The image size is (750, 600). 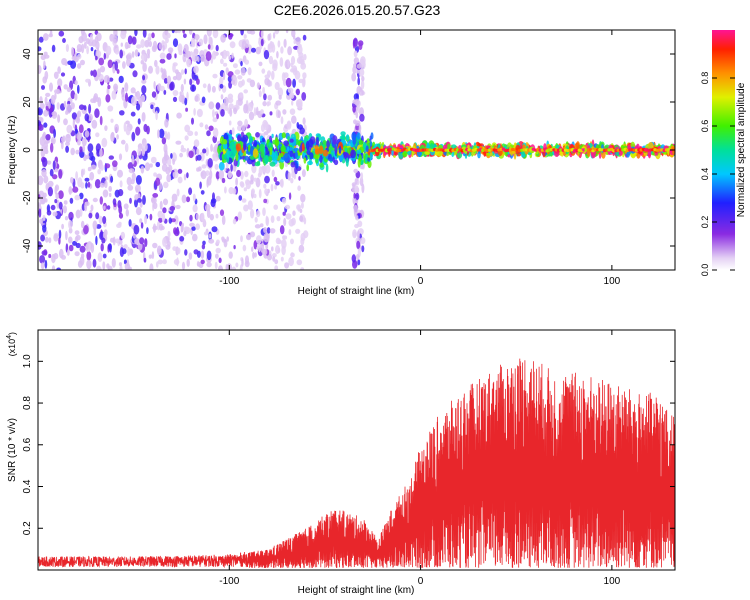 What do you see at coordinates (27, 486) in the screenshot?
I see `y-tick-label: 0.4` at bounding box center [27, 486].